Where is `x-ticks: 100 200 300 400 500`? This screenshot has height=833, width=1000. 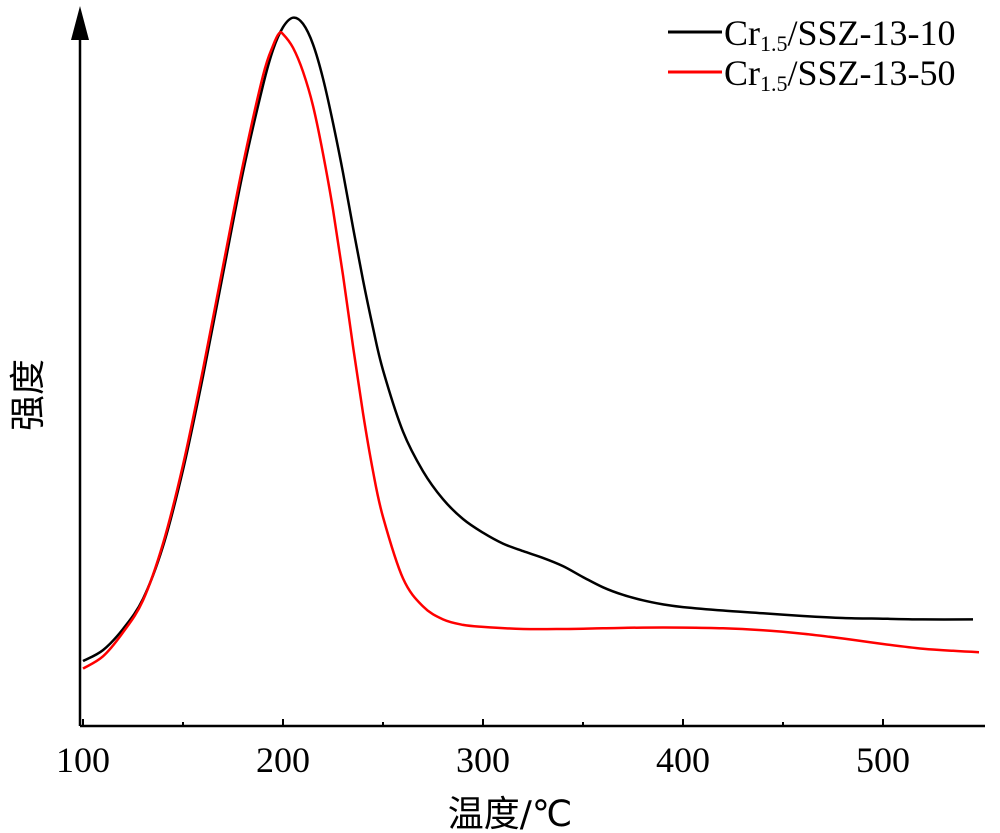 x-ticks: 100 200 300 400 500 is located at coordinates (483, 749).